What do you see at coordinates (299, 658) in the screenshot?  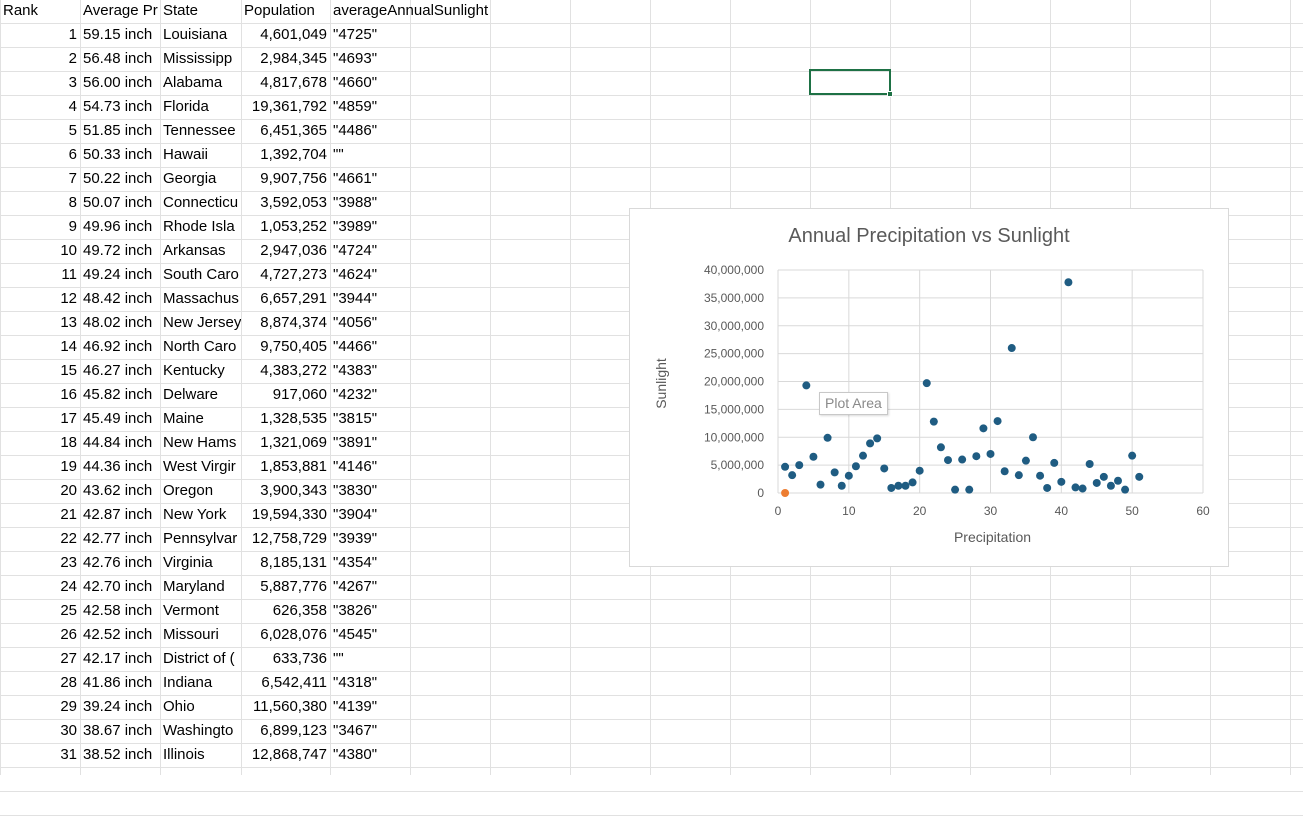 I see `cell-population: 633,736` at bounding box center [299, 658].